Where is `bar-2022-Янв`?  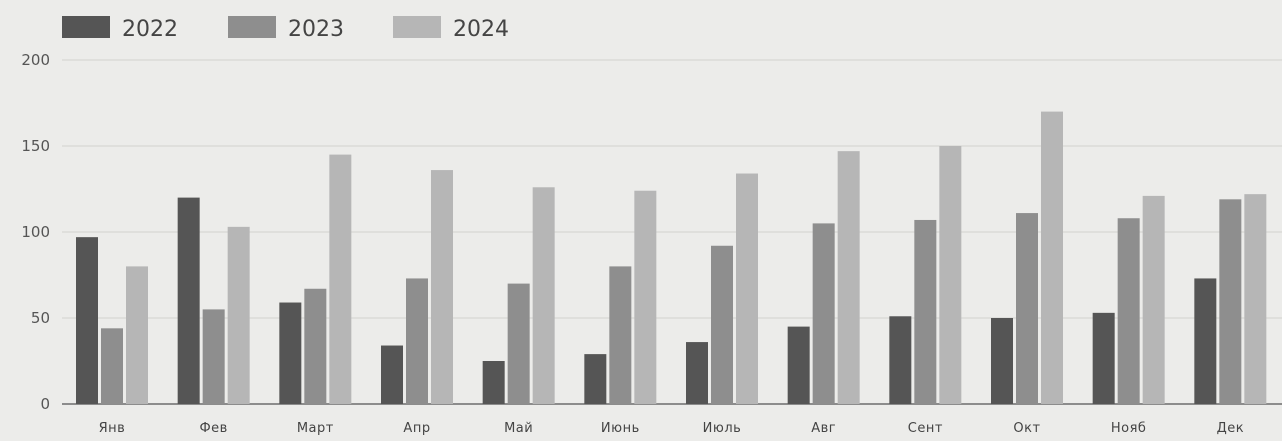 bar-2022-Янв is located at coordinates (87, 320).